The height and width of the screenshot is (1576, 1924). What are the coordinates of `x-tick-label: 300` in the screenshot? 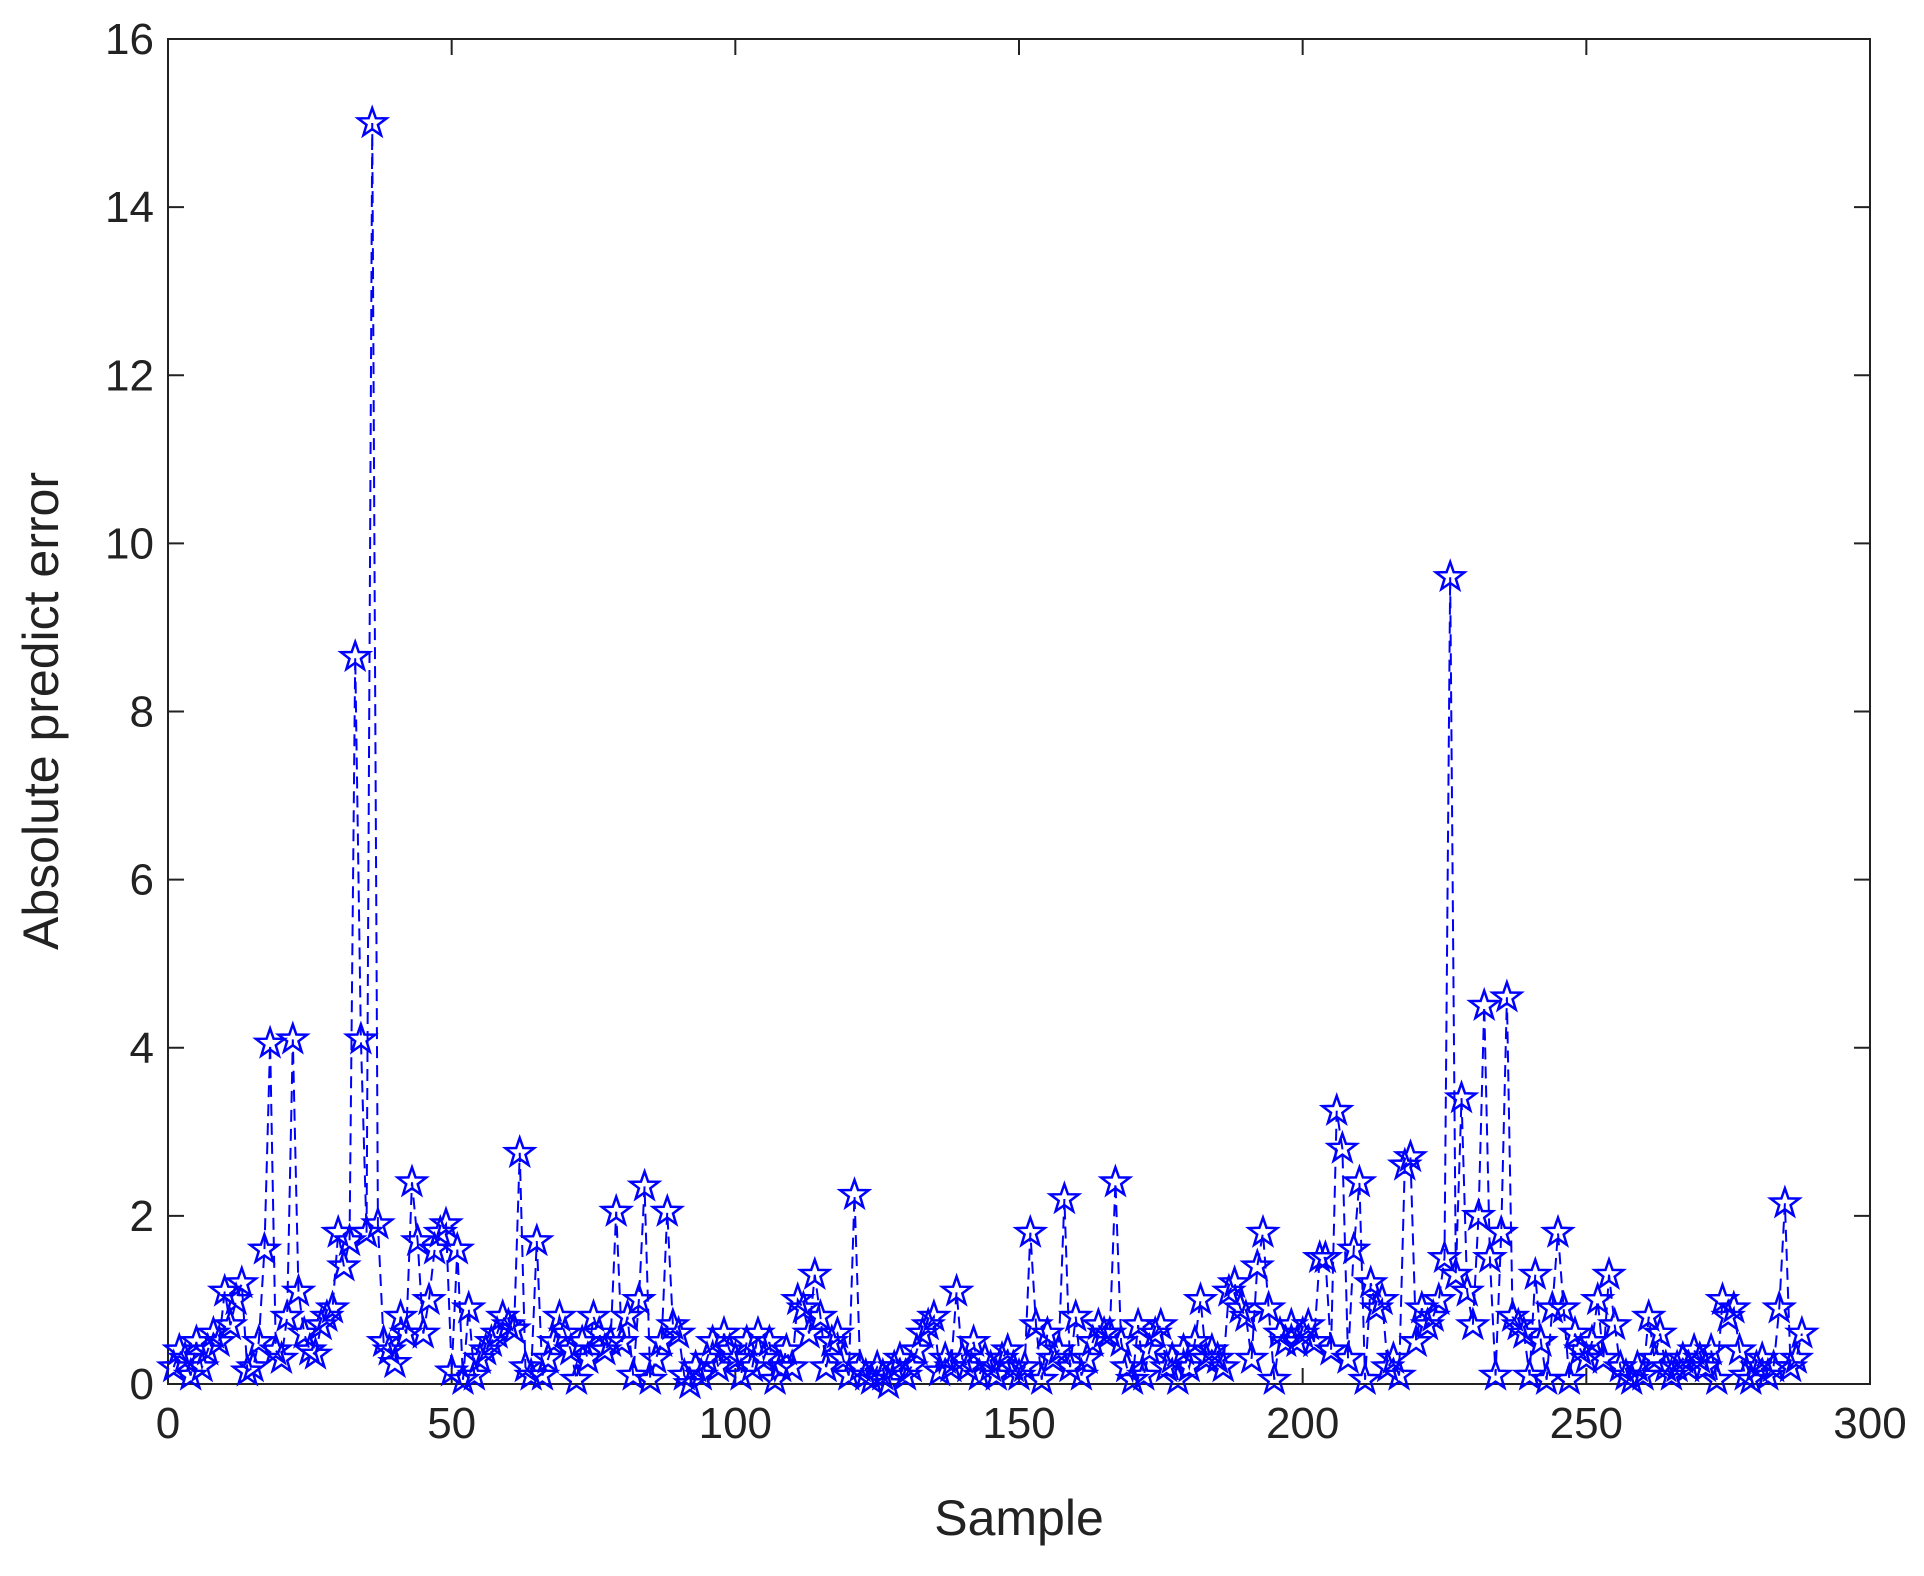 It's located at (1869, 1423).